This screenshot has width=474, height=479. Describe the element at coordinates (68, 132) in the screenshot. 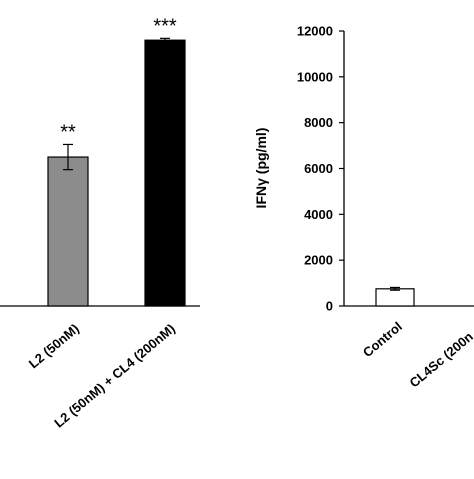

I see `left-significance-0: **` at that location.